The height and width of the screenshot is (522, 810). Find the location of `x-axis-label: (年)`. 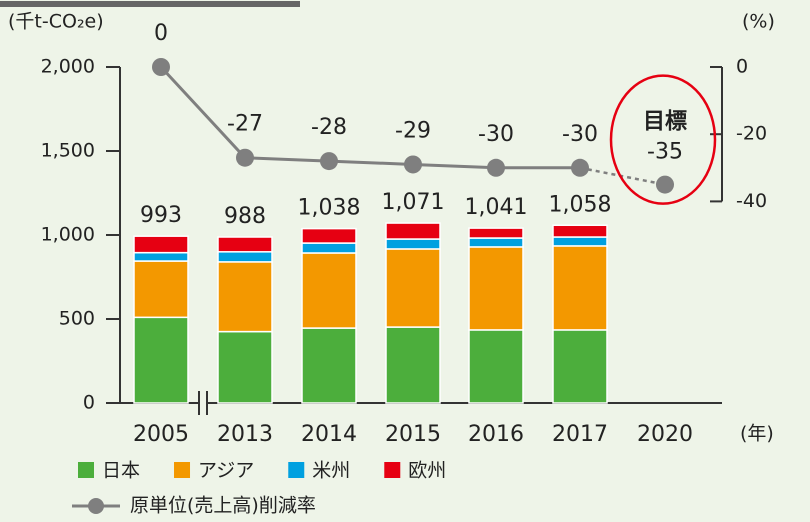

x-axis-label: (年) is located at coordinates (757, 434).